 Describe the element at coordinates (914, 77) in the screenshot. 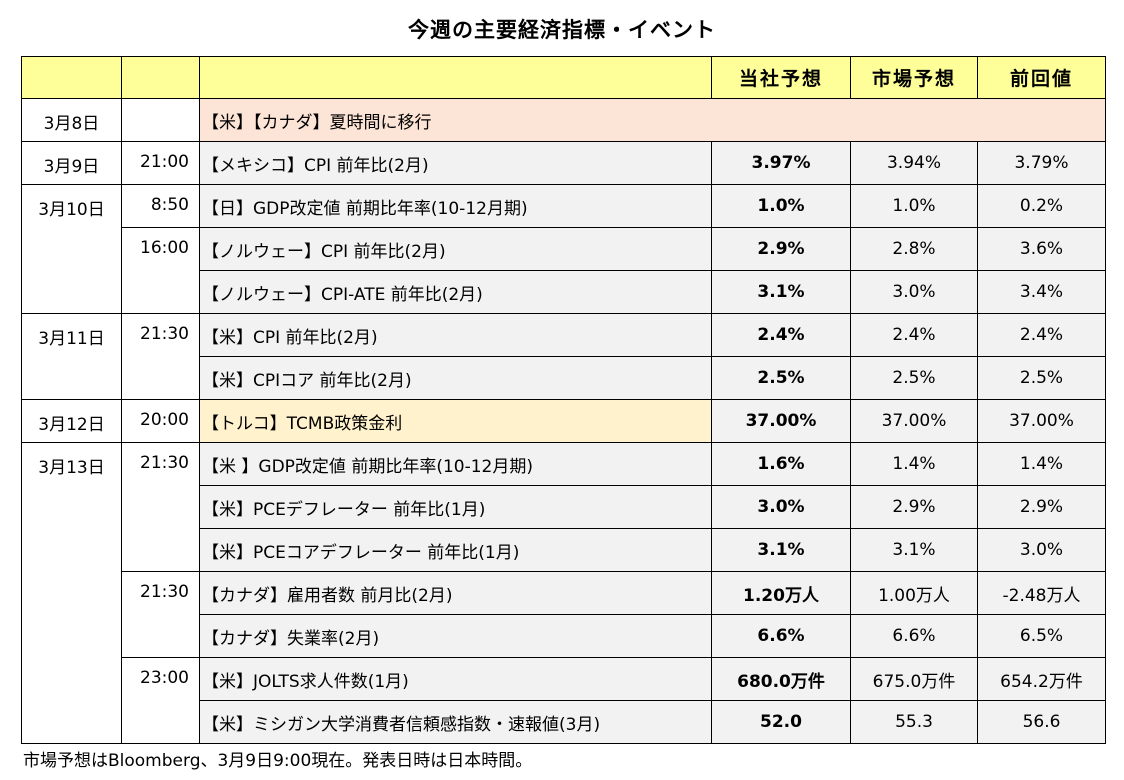

I see `header-market-forecast: 市場予想` at that location.